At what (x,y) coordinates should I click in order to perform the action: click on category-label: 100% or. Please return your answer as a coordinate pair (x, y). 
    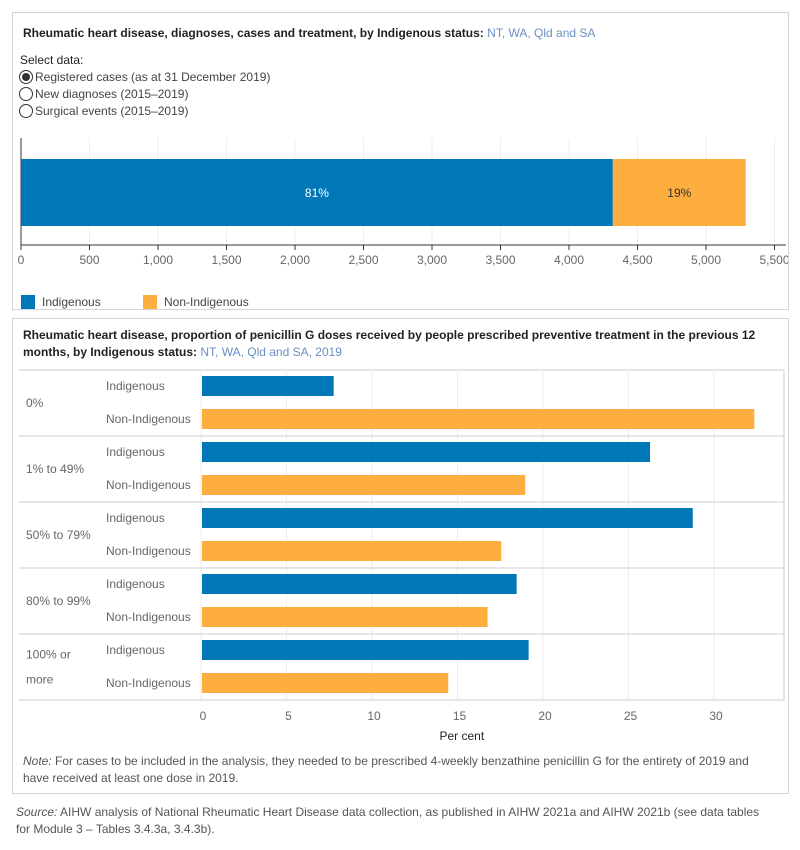
    Looking at the image, I should click on (48, 655).